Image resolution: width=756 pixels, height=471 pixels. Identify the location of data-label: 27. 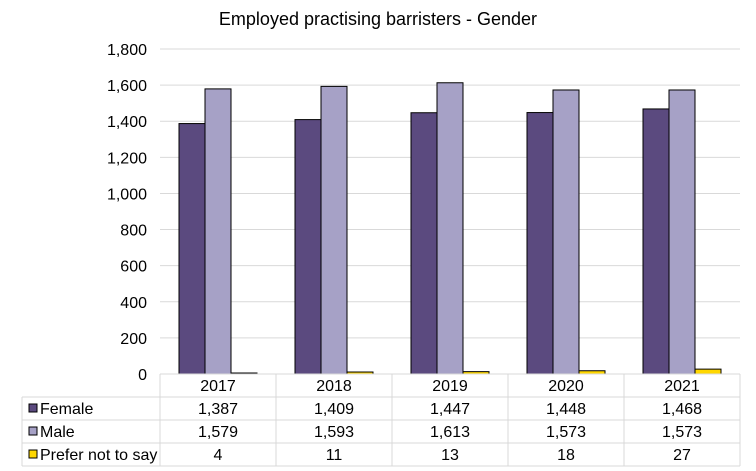
(682, 455).